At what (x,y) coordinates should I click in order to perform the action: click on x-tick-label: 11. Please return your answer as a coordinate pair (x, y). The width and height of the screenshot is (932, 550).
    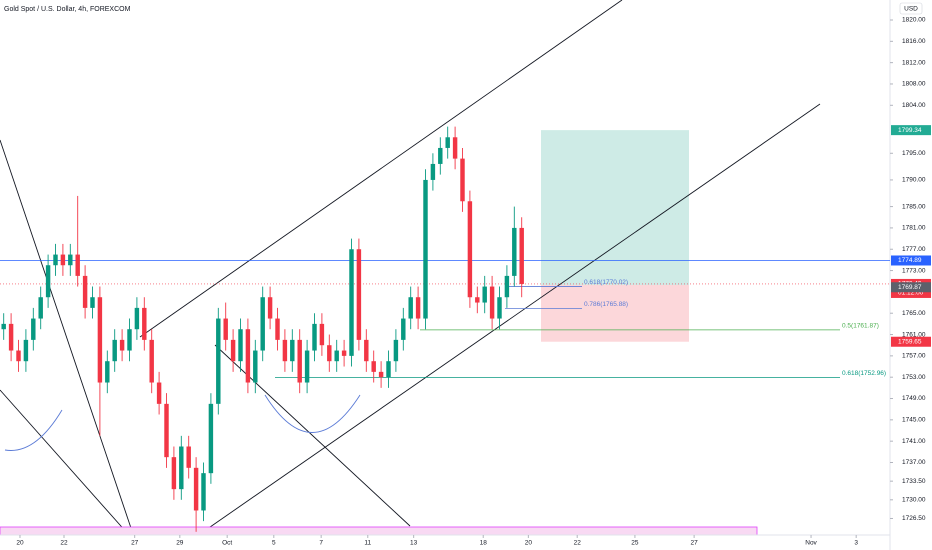
    Looking at the image, I should click on (367, 543).